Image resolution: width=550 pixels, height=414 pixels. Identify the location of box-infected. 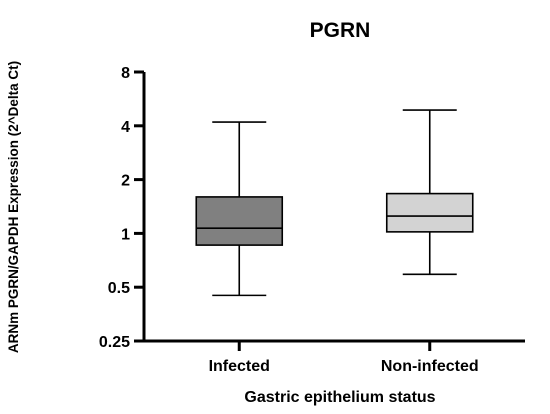
(239, 209).